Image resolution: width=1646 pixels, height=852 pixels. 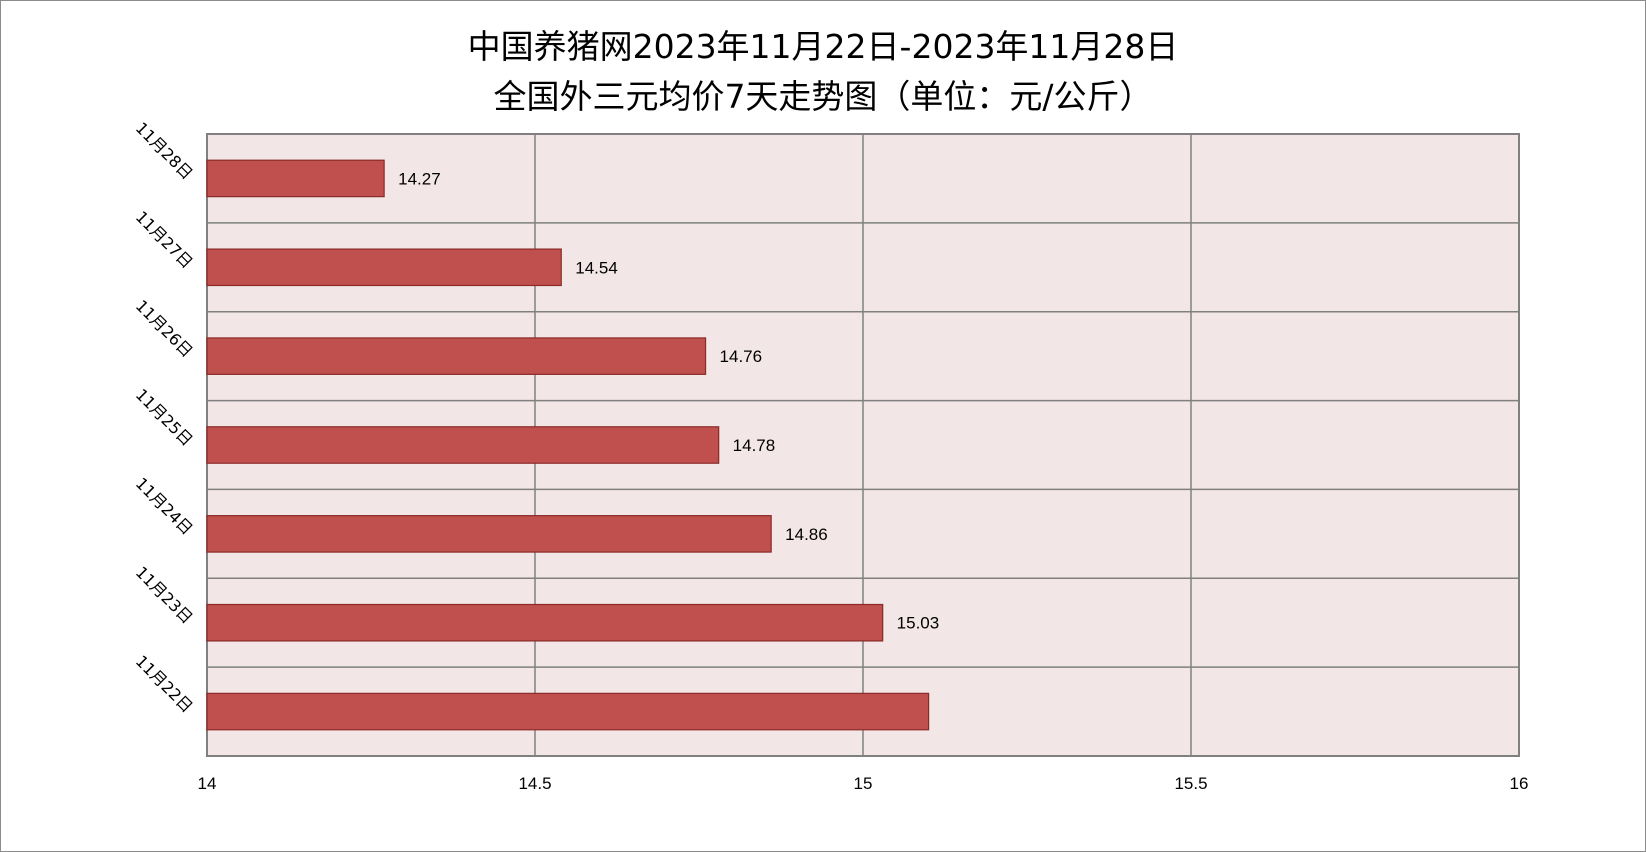 What do you see at coordinates (164, 239) in the screenshot?
I see `category-label: 11月27日` at bounding box center [164, 239].